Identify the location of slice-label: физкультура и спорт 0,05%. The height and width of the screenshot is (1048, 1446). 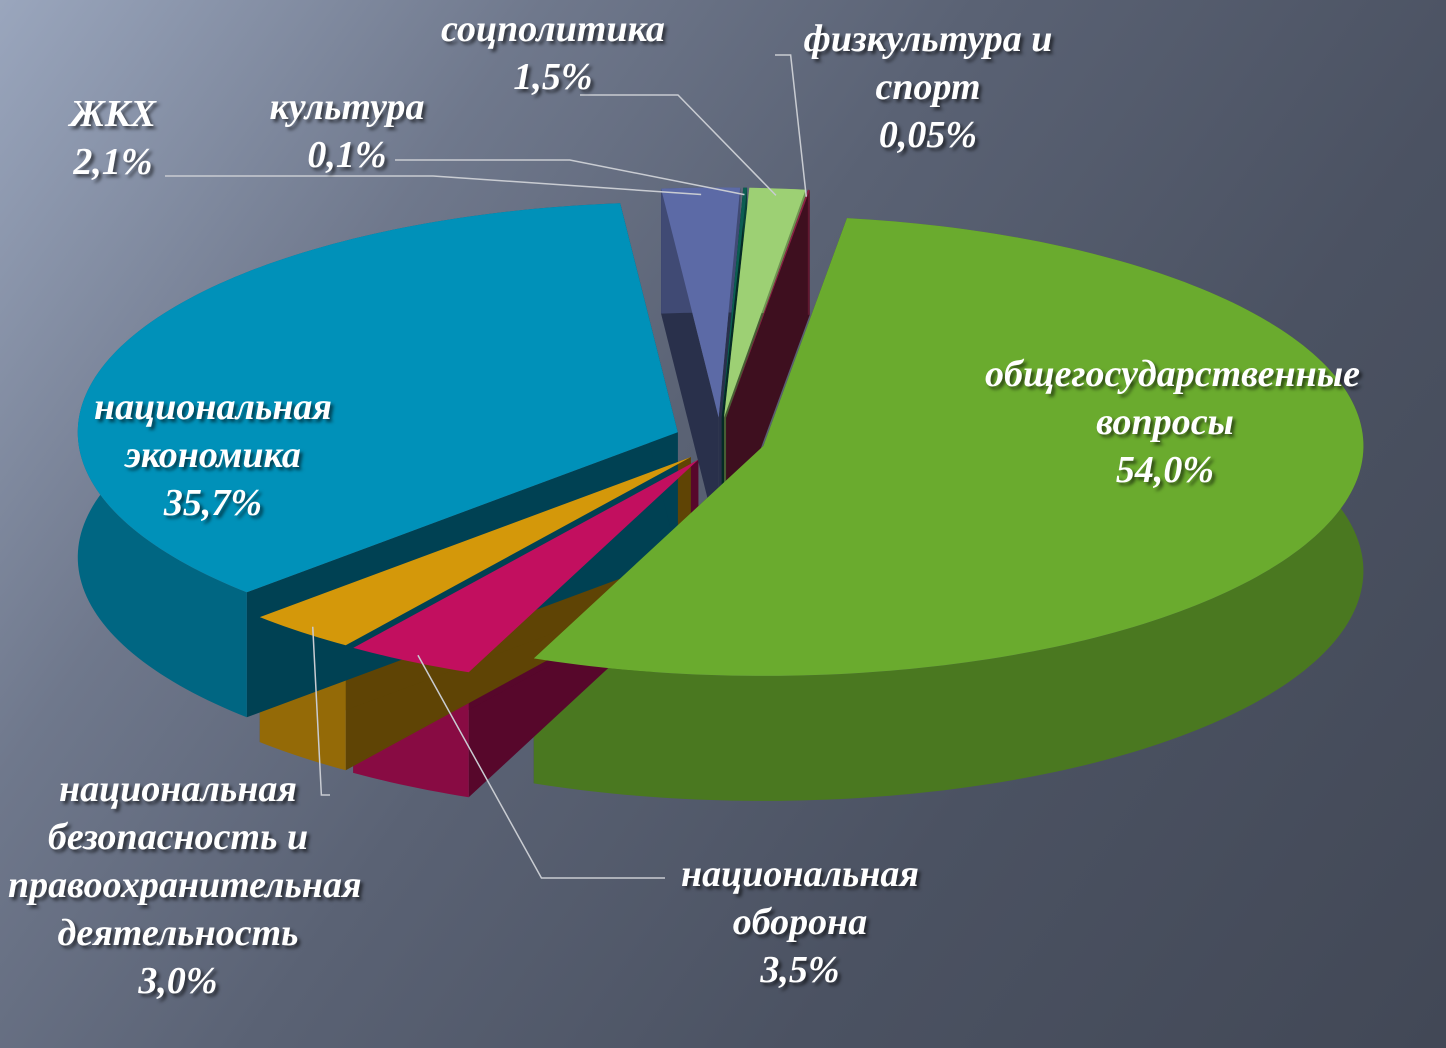
(928, 87).